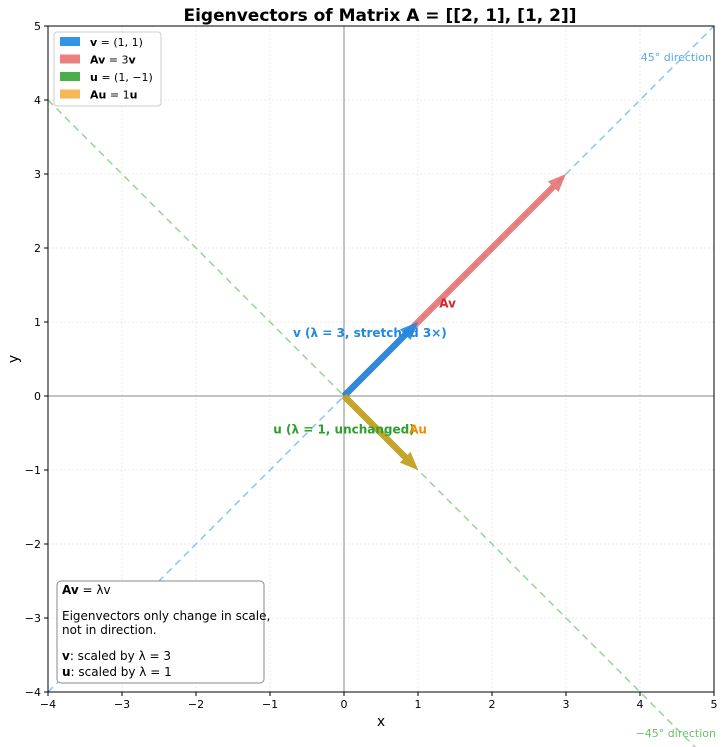 This screenshot has width=725, height=747. Describe the element at coordinates (121, 77) in the screenshot. I see `legend-label-u: u = (1, −1)` at that location.